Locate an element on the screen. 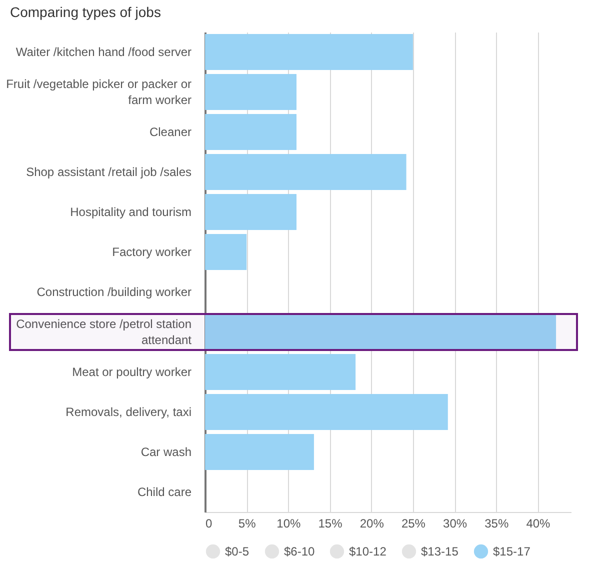  y-tick-label: Fruit /vegetable picker or packer or farm worker is located at coordinates (99, 92).